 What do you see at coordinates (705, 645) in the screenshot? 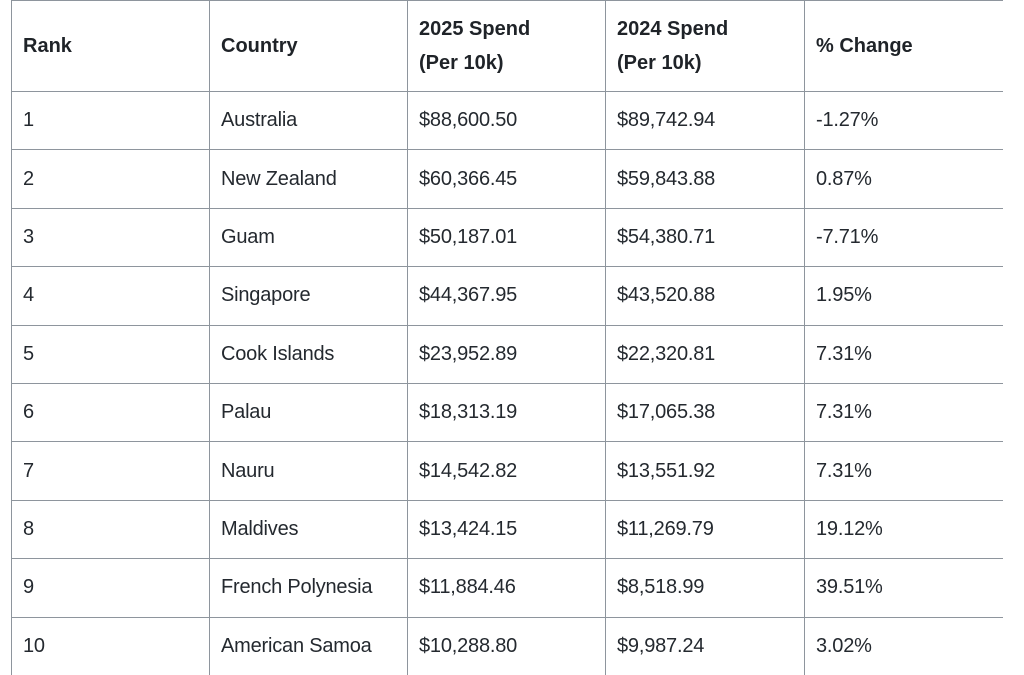
I see `cell-spend-2024: $9,987.24` at bounding box center [705, 645].